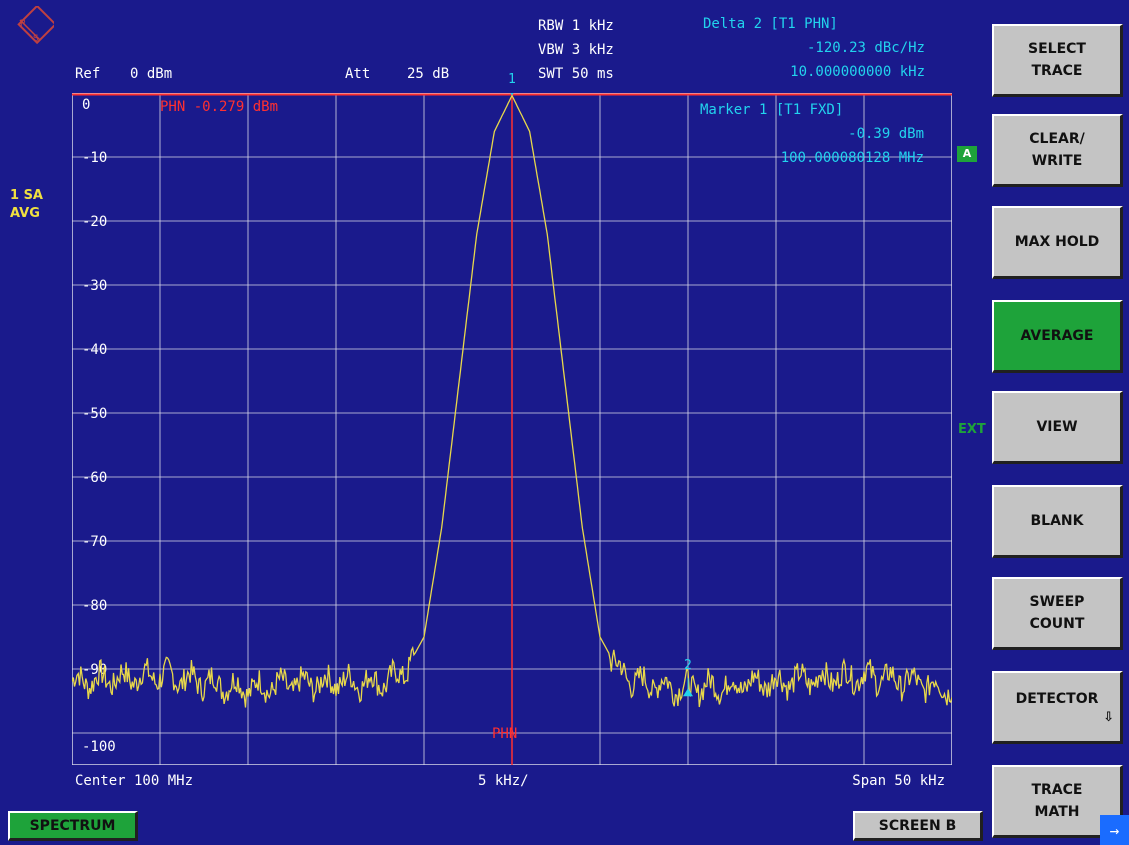 This screenshot has width=1129, height=845. What do you see at coordinates (73, 826) in the screenshot?
I see `spectrum-mode-button: SPECTRUM` at bounding box center [73, 826].